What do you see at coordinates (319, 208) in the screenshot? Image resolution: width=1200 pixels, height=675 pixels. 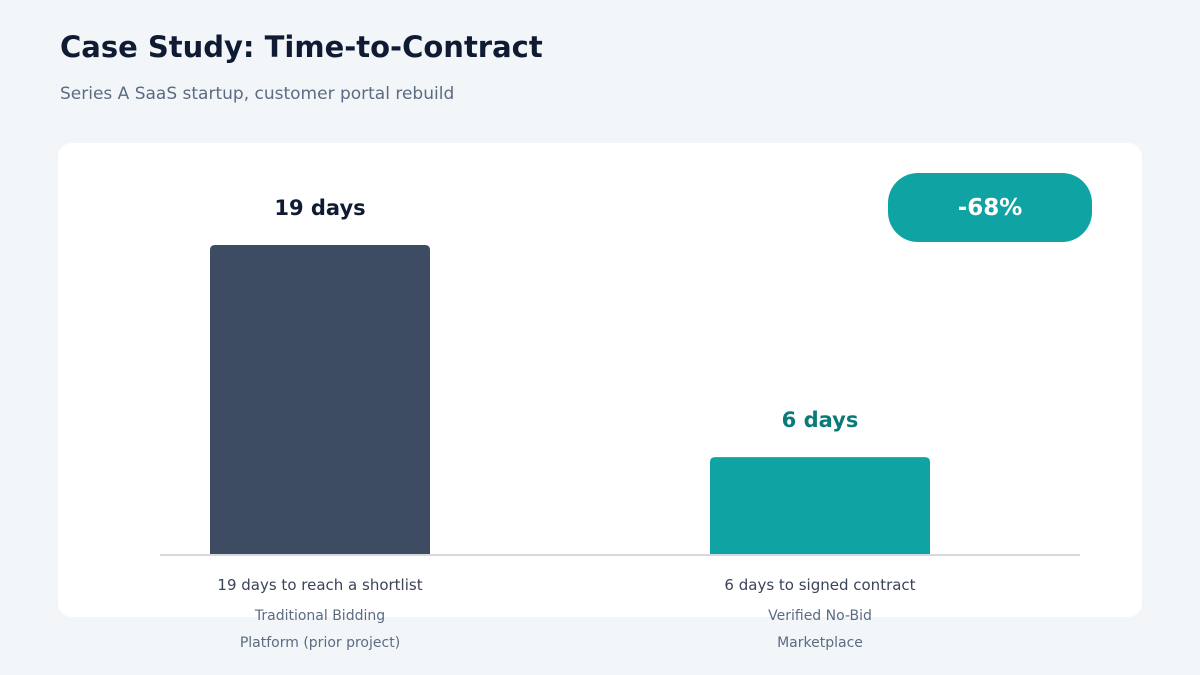 I see `data-label-1: 19 days` at bounding box center [319, 208].